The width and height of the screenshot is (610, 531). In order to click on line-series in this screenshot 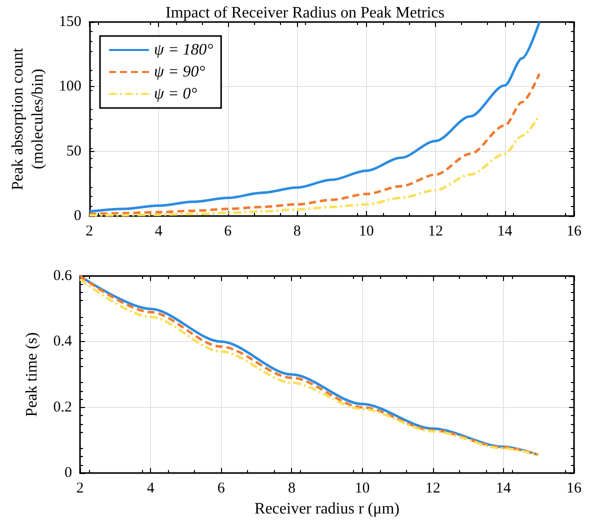, I will do `click(314, 165)`.